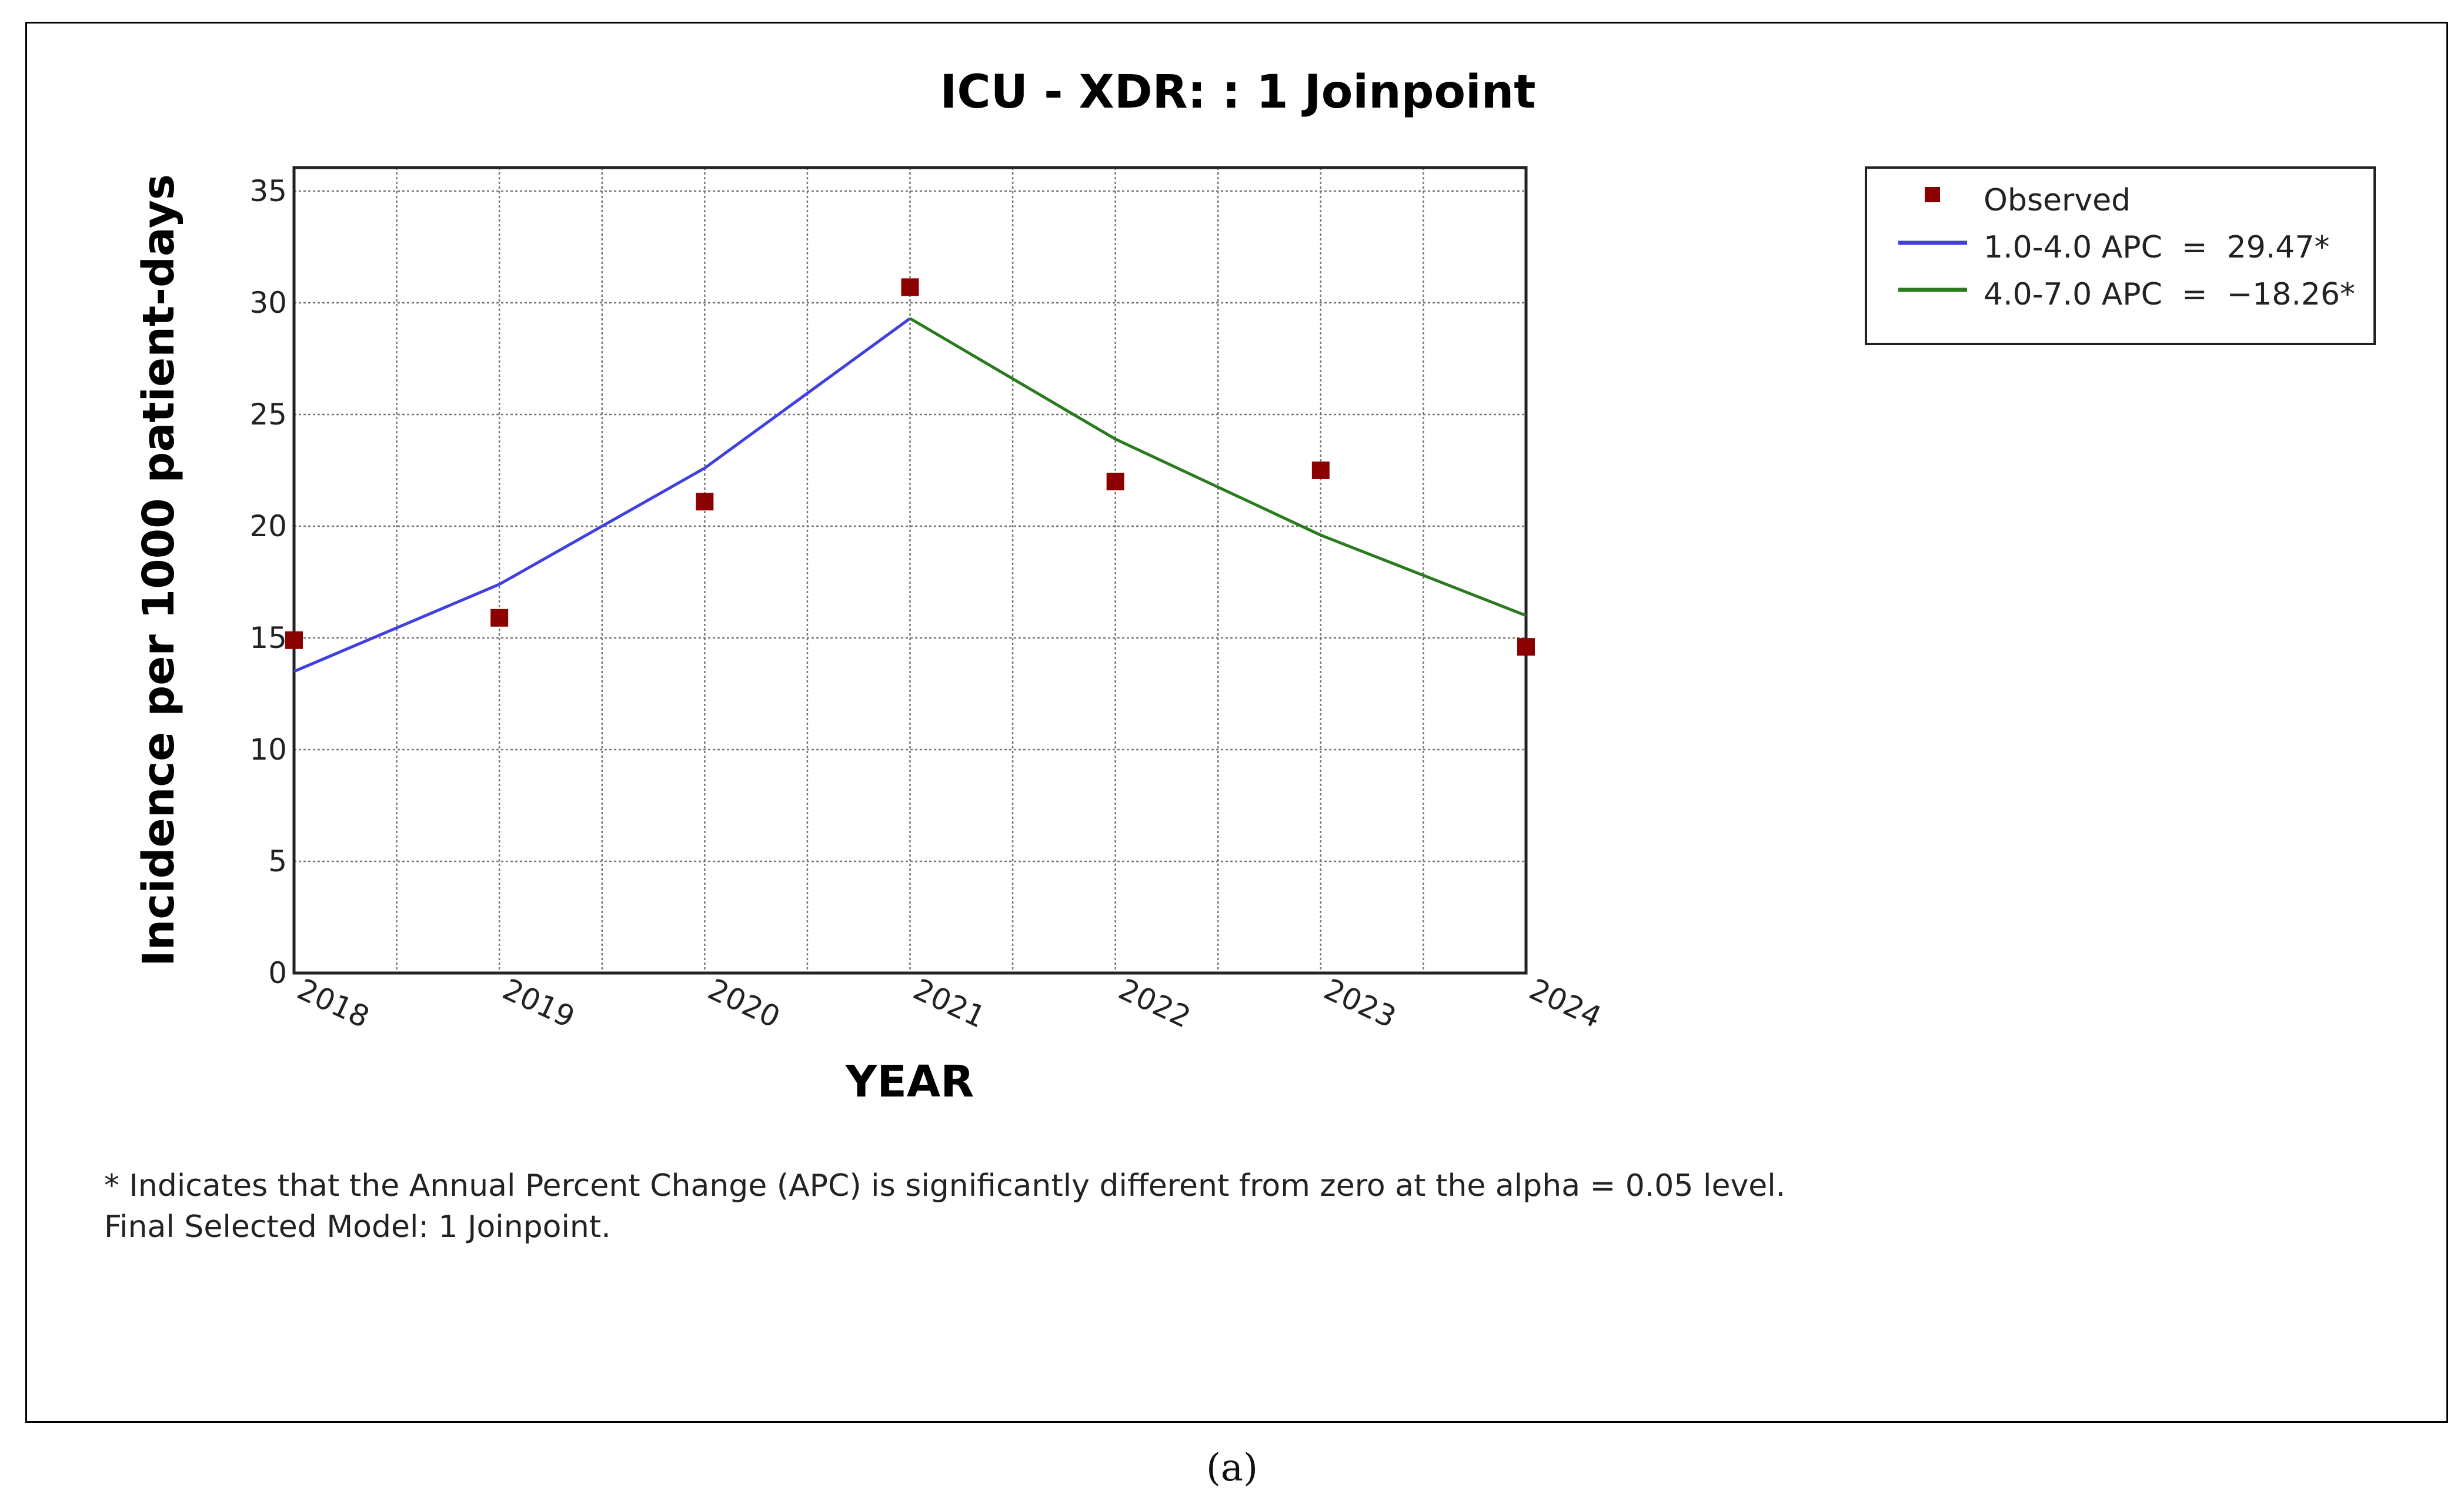 This screenshot has height=1511, width=2464. Describe the element at coordinates (1932, 195) in the screenshot. I see `legend-marker-observed` at that location.